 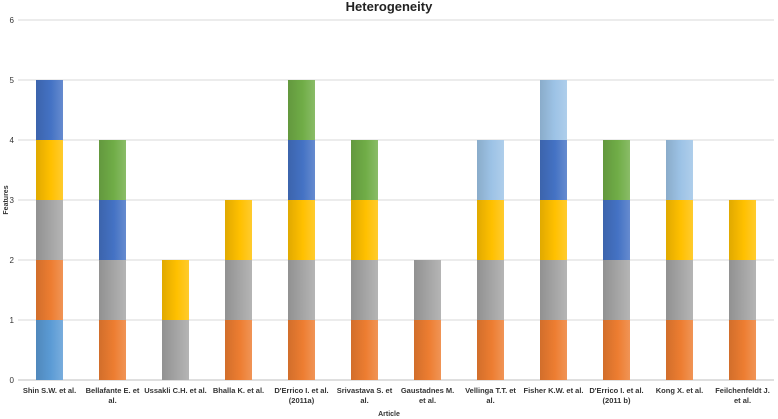 I want to click on x-tick-label: D'Errico I. et al. (2011a), so click(x=301, y=395).